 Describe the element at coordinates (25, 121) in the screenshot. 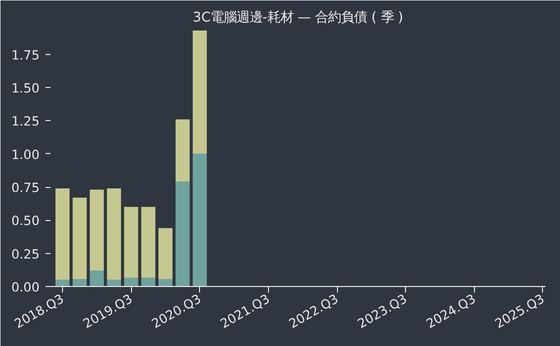

I see `y-tick-label: 1.25` at that location.